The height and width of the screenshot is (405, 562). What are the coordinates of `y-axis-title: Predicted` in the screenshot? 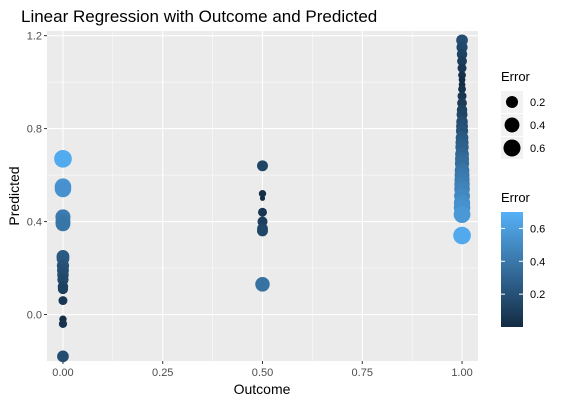 It's located at (14, 195).